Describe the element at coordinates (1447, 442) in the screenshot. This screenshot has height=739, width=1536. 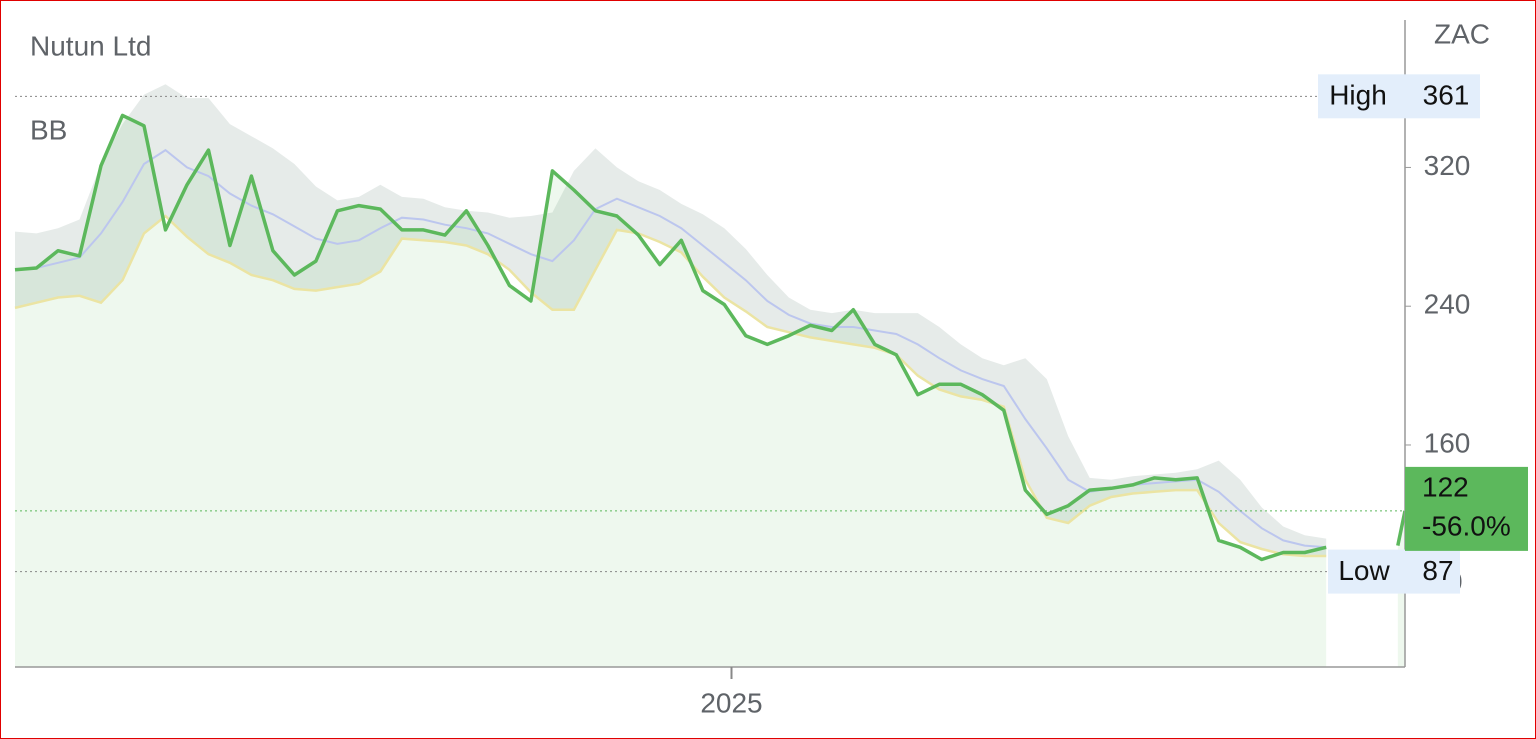
I see `y-tick-label: 160` at that location.